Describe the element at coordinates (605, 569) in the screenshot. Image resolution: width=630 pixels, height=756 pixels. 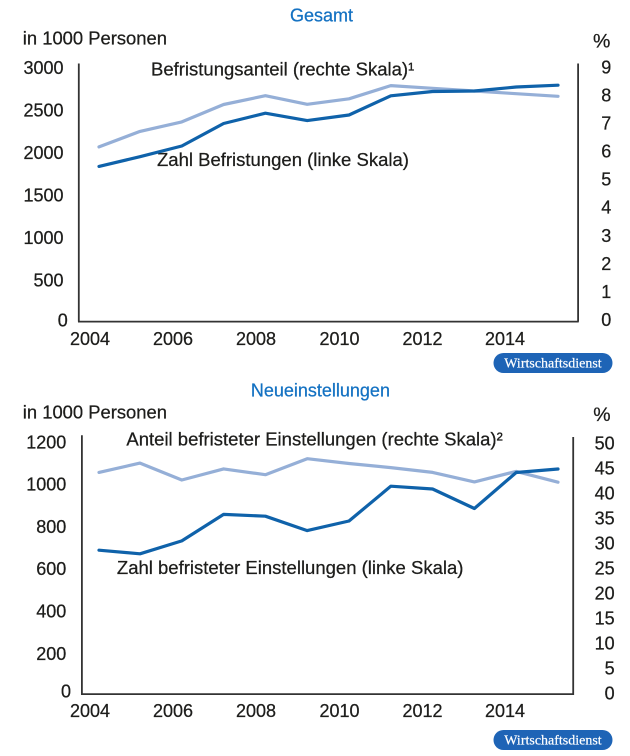
I see `svg-text: 25` at that location.